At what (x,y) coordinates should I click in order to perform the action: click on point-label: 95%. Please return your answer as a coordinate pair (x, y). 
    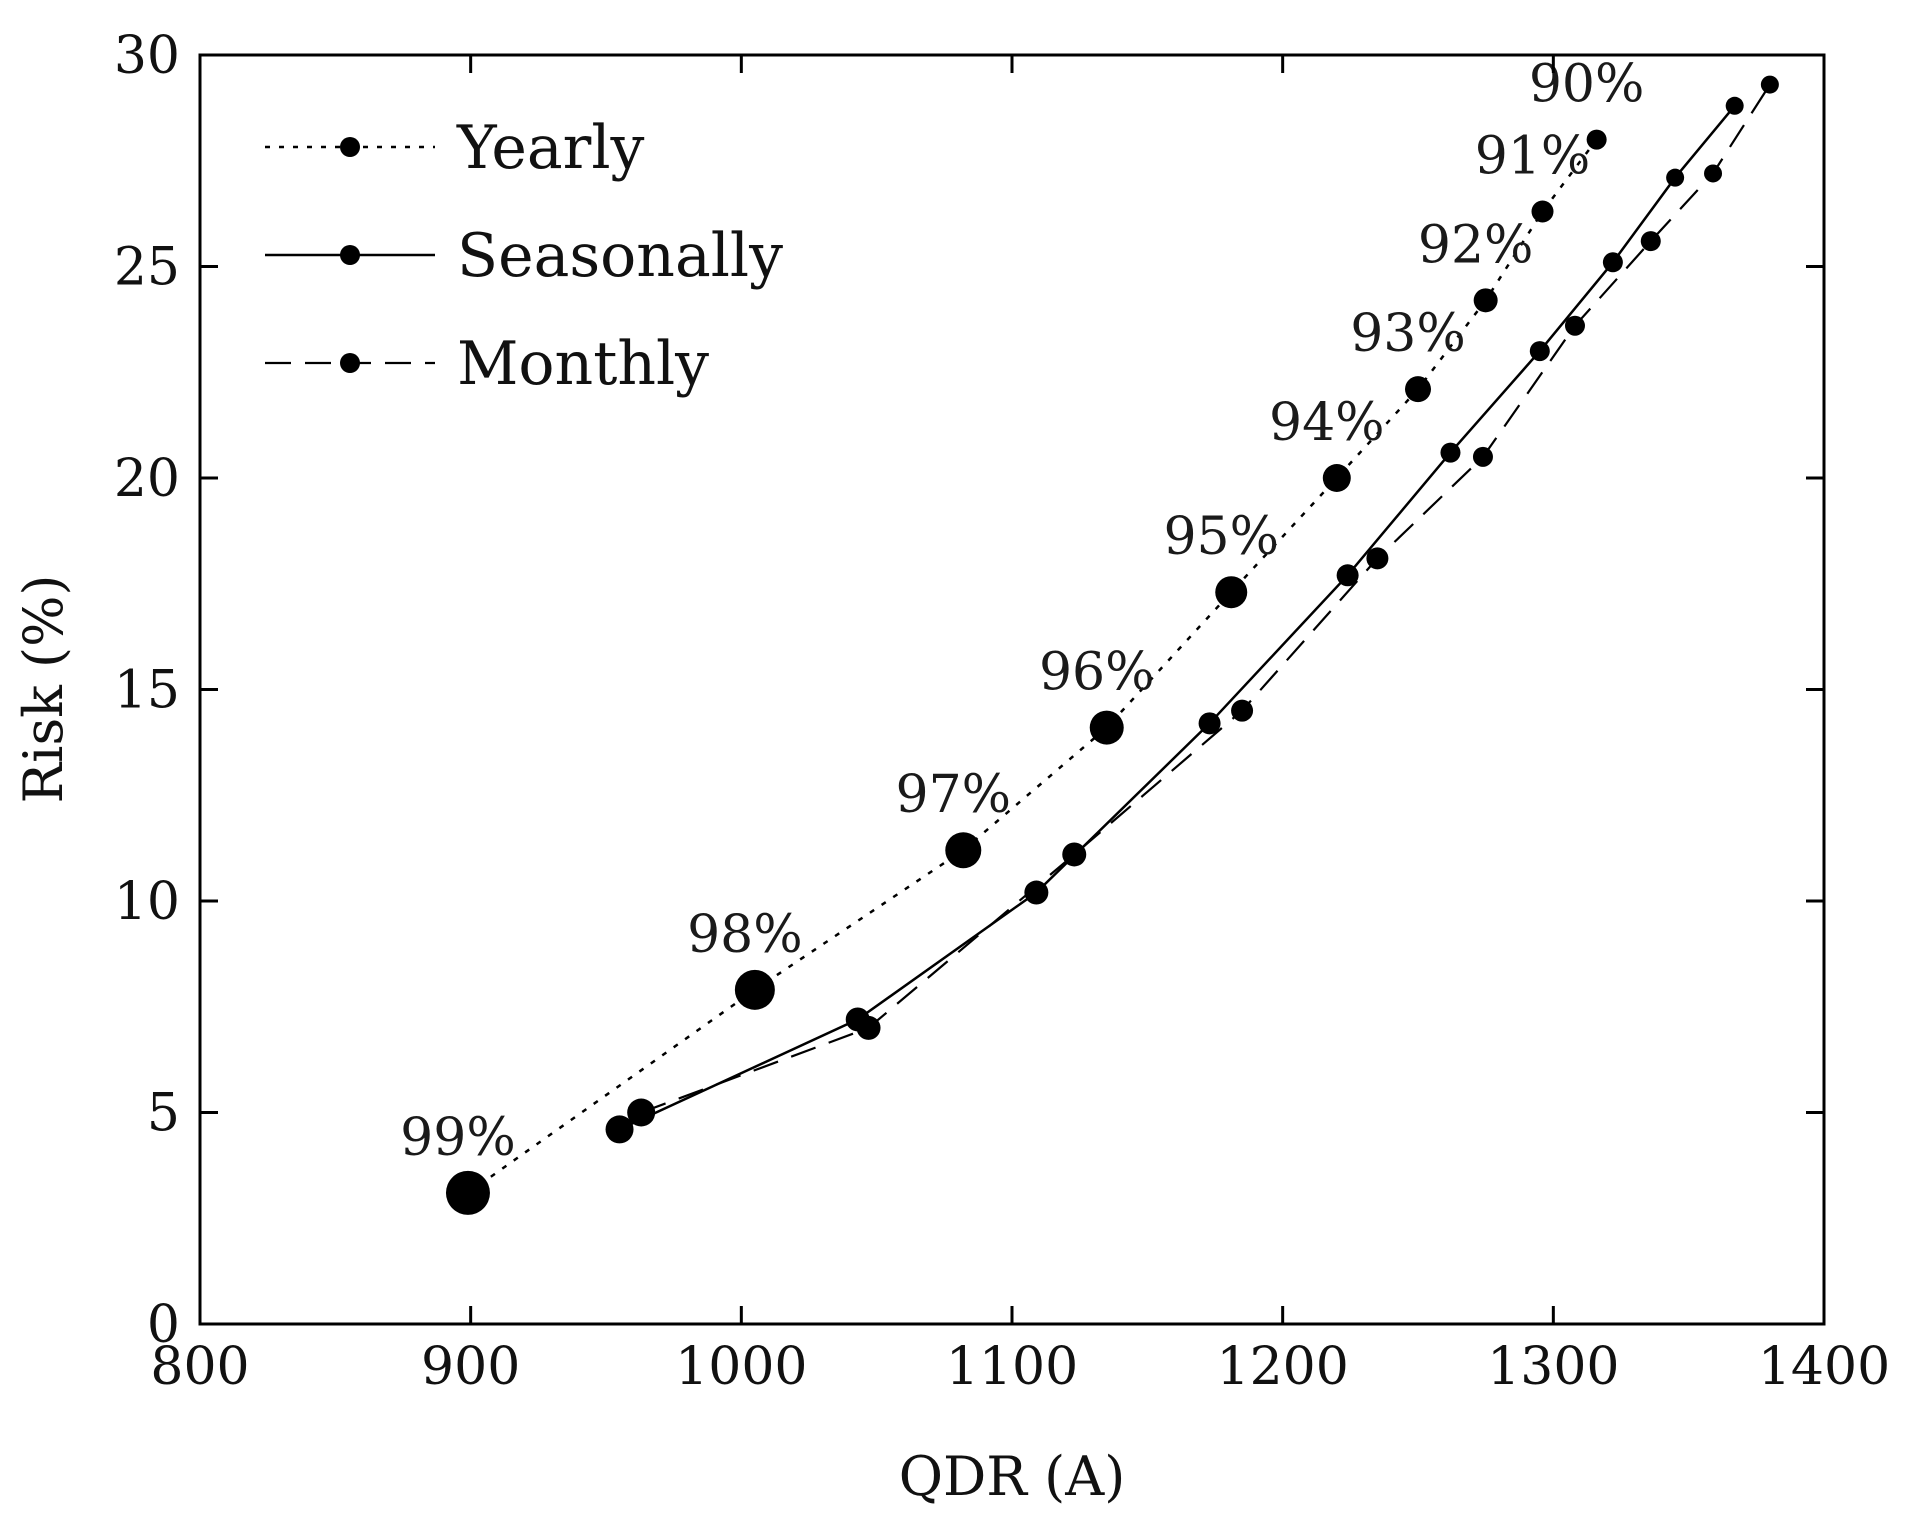
    Looking at the image, I should click on (1221, 537).